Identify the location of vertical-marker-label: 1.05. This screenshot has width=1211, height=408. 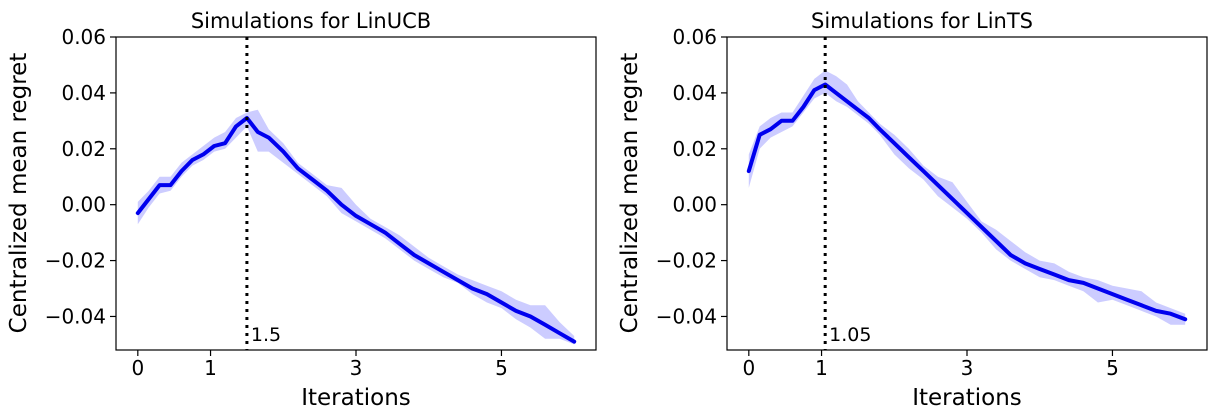
(850, 335).